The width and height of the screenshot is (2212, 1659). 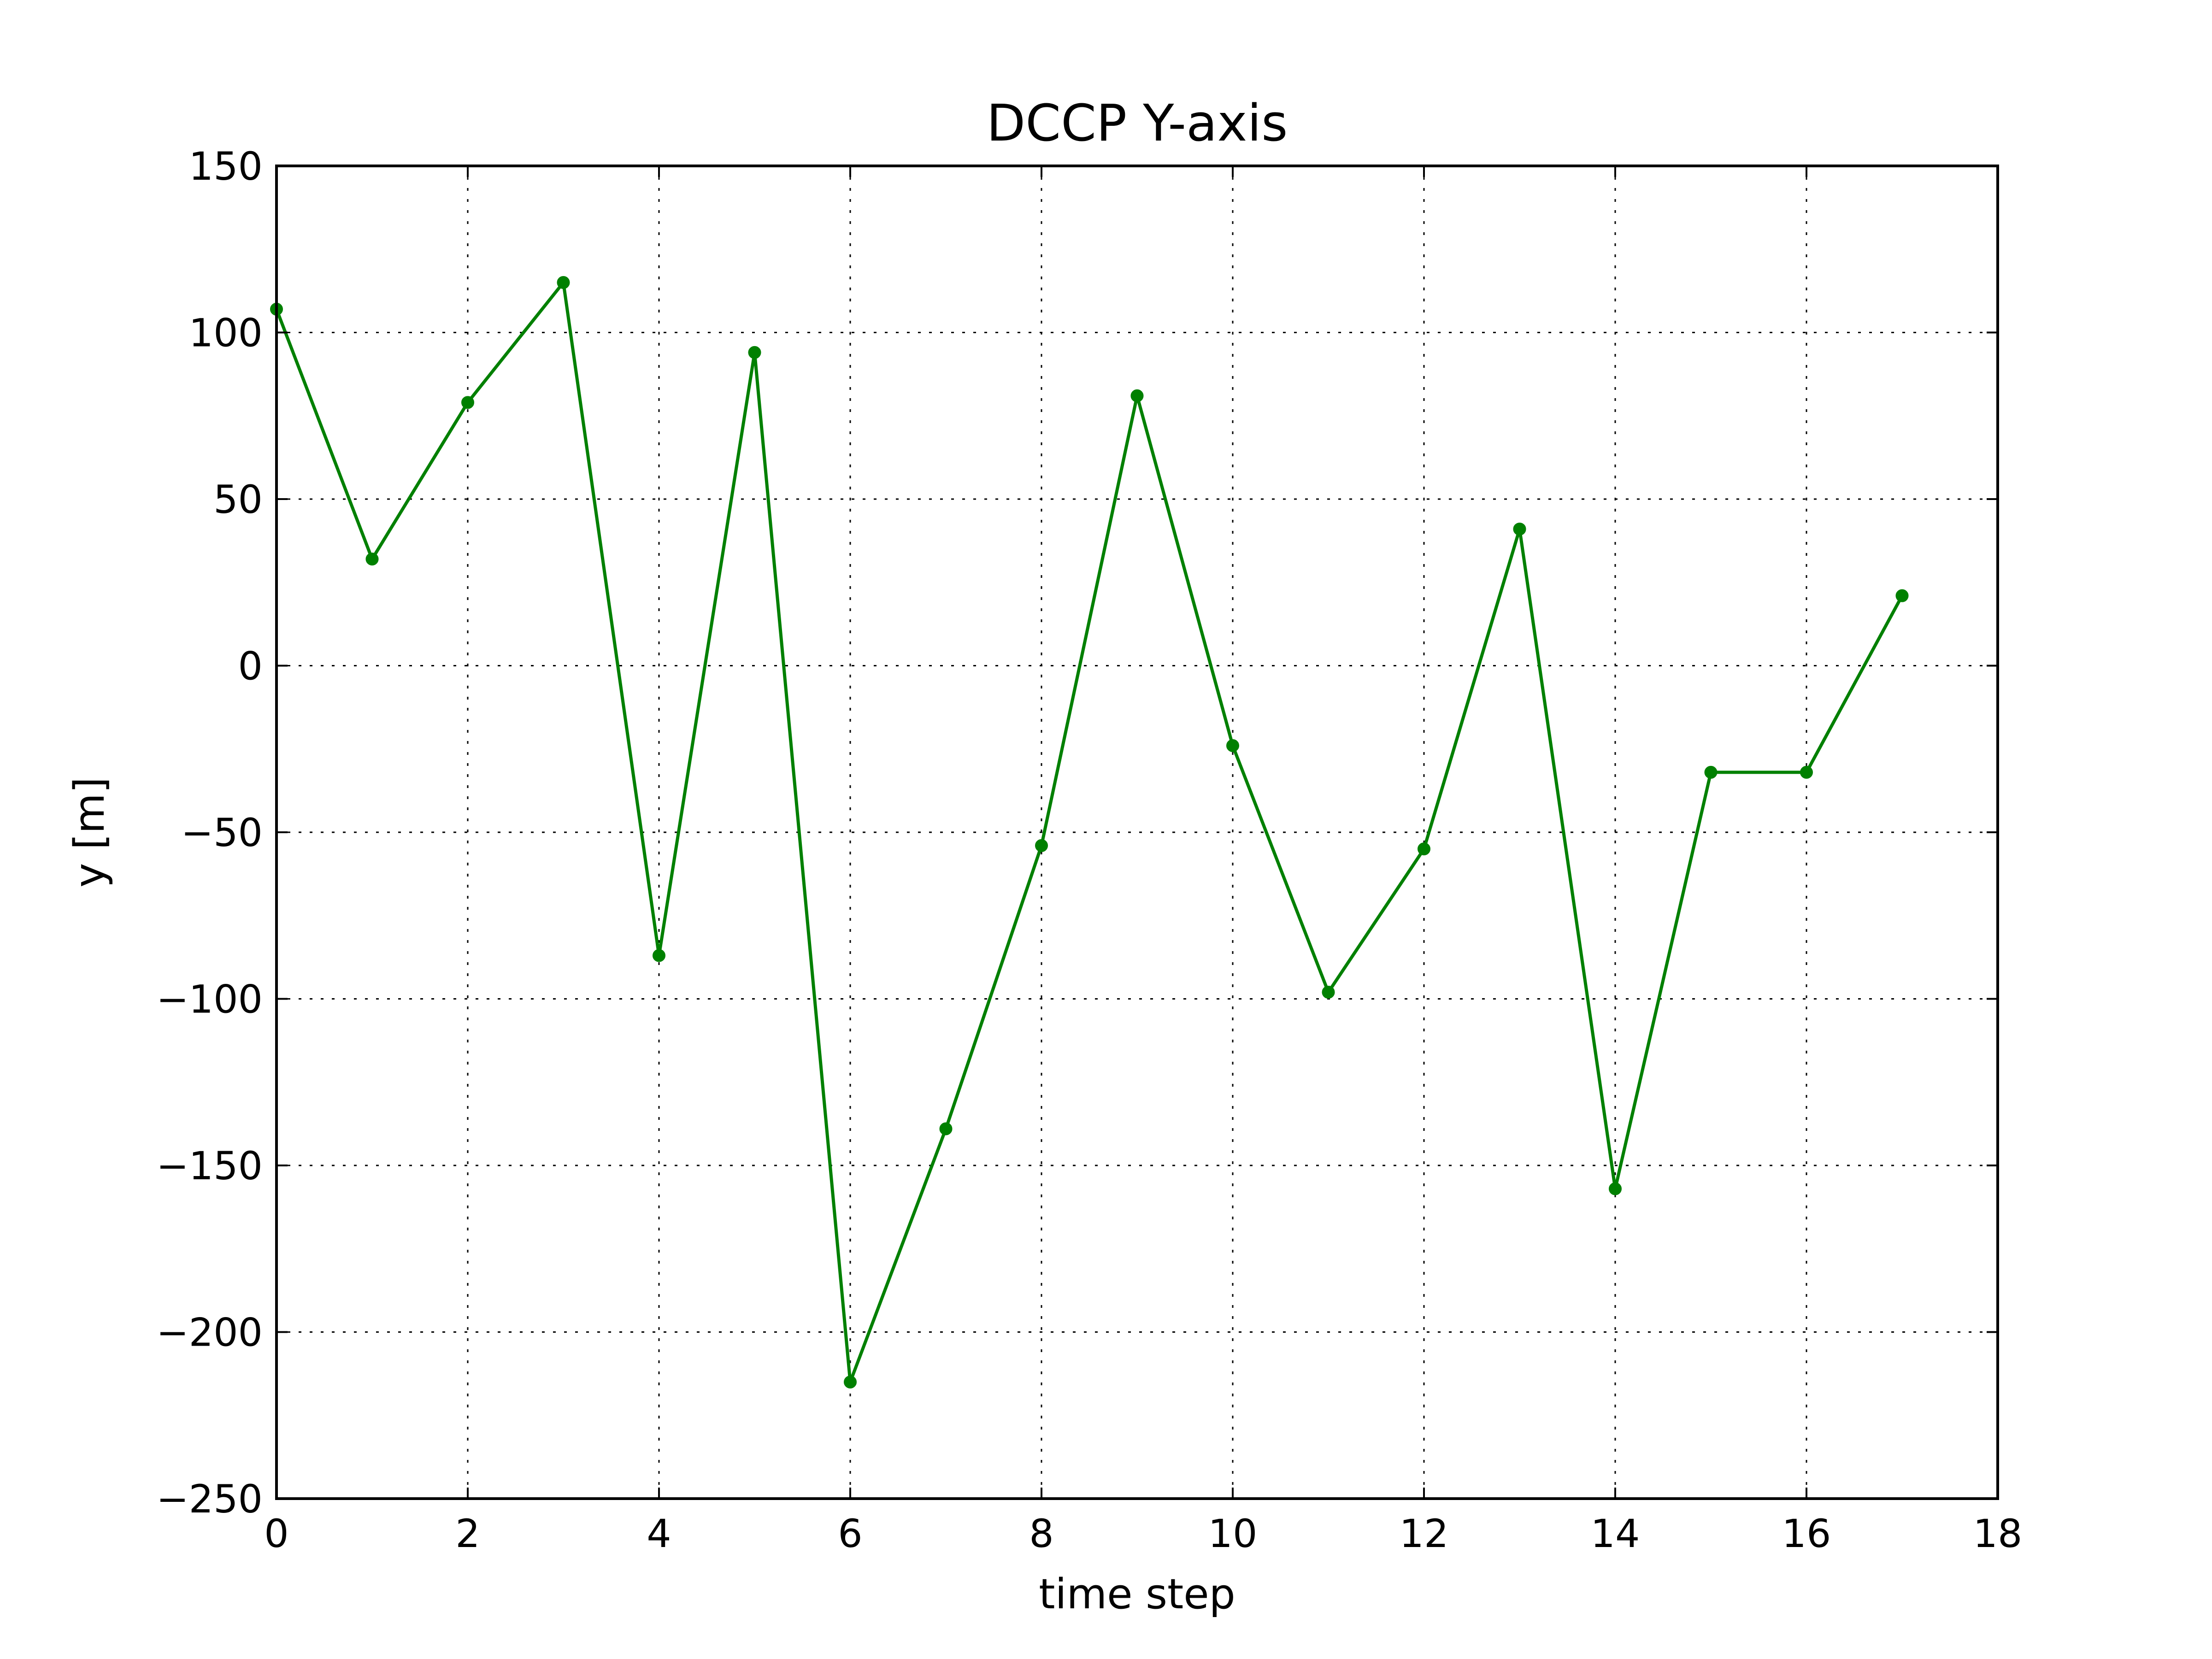 What do you see at coordinates (850, 1533) in the screenshot?
I see `x-tick-label: 6` at bounding box center [850, 1533].